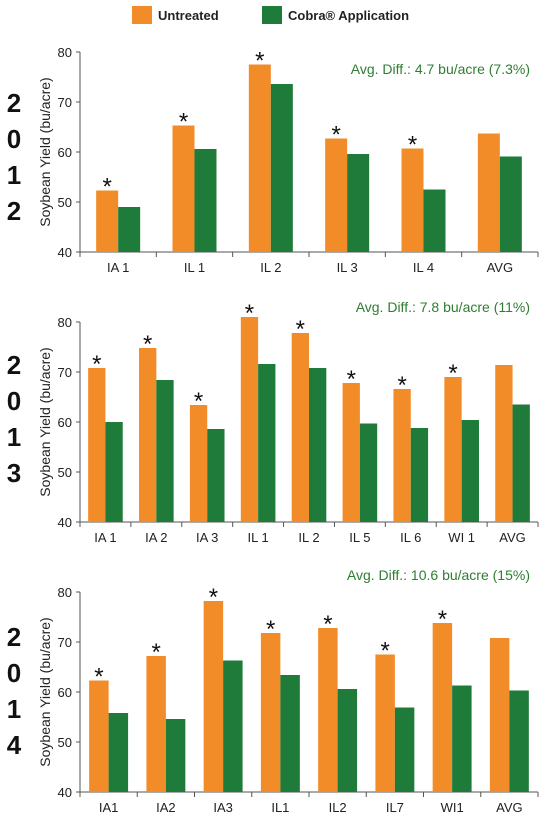  I want to click on x-tick-label: IA3, so click(223, 807).